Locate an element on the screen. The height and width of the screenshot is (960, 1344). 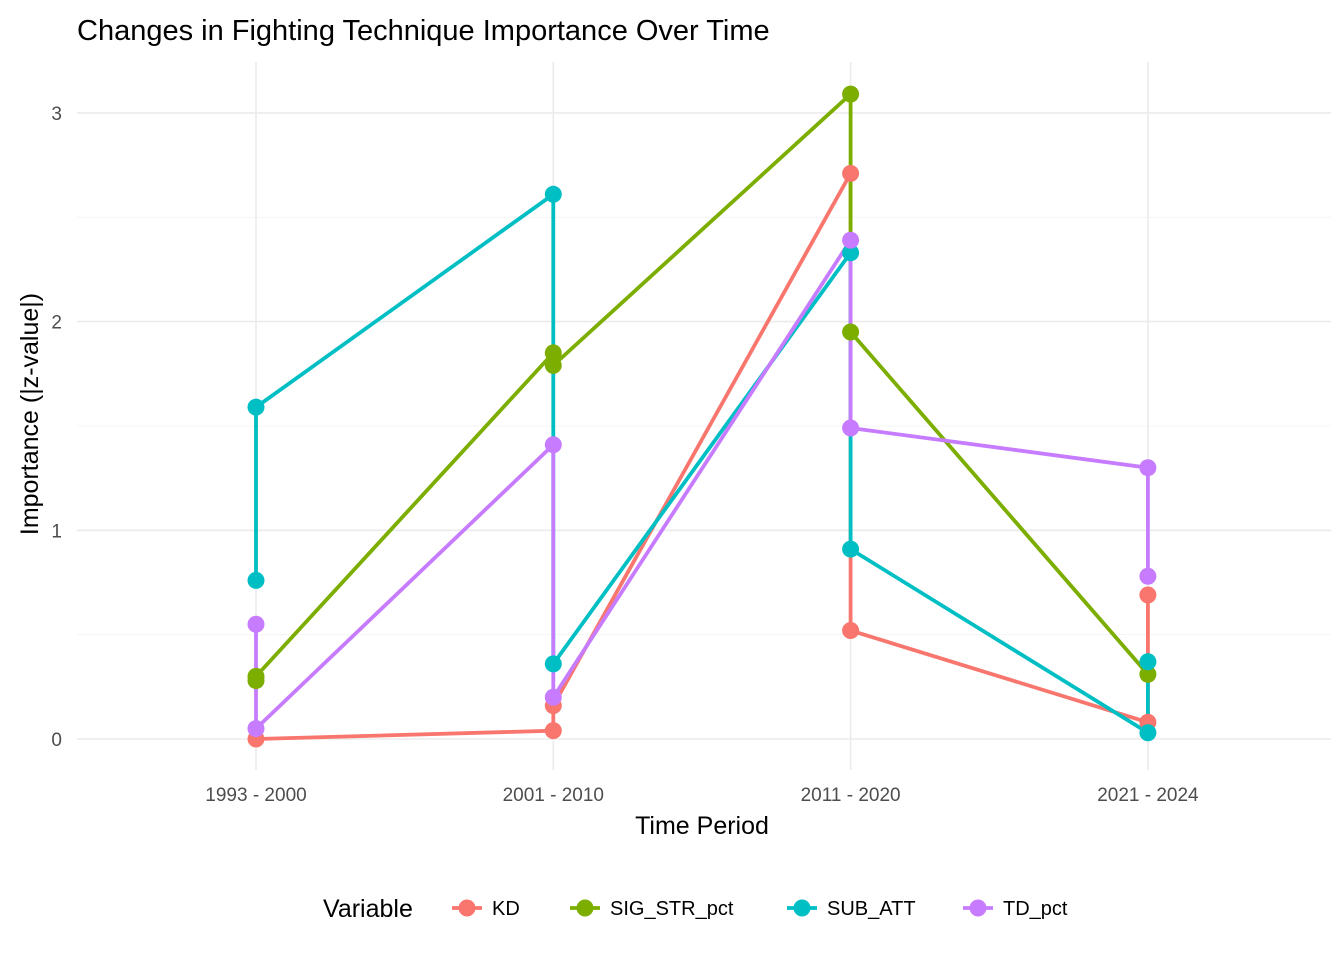
legend: Variable KD SIG_STR_pct SUB_ATT TD_pct is located at coordinates (695, 909).